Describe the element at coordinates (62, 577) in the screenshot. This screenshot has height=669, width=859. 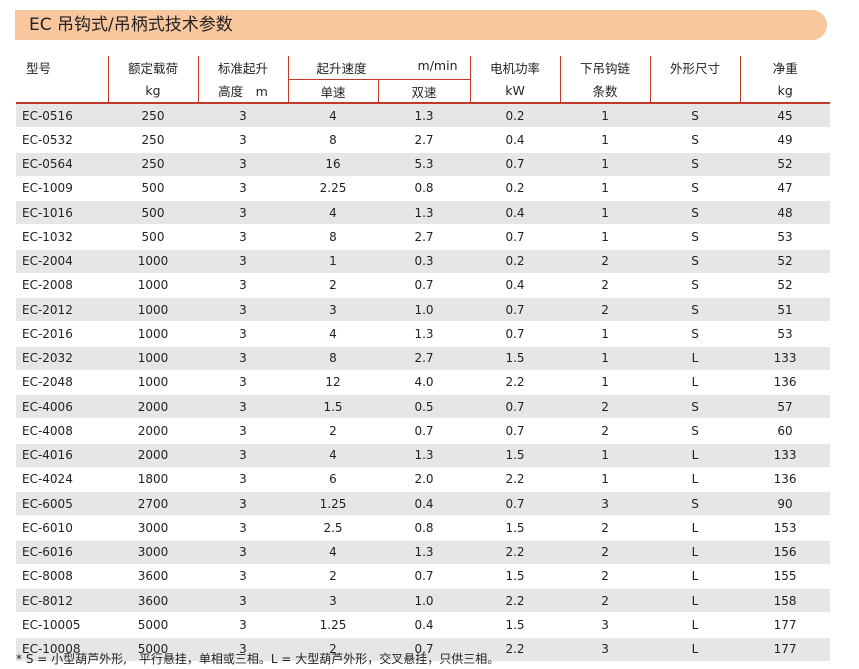
I see `cell-model: EC-8008` at that location.